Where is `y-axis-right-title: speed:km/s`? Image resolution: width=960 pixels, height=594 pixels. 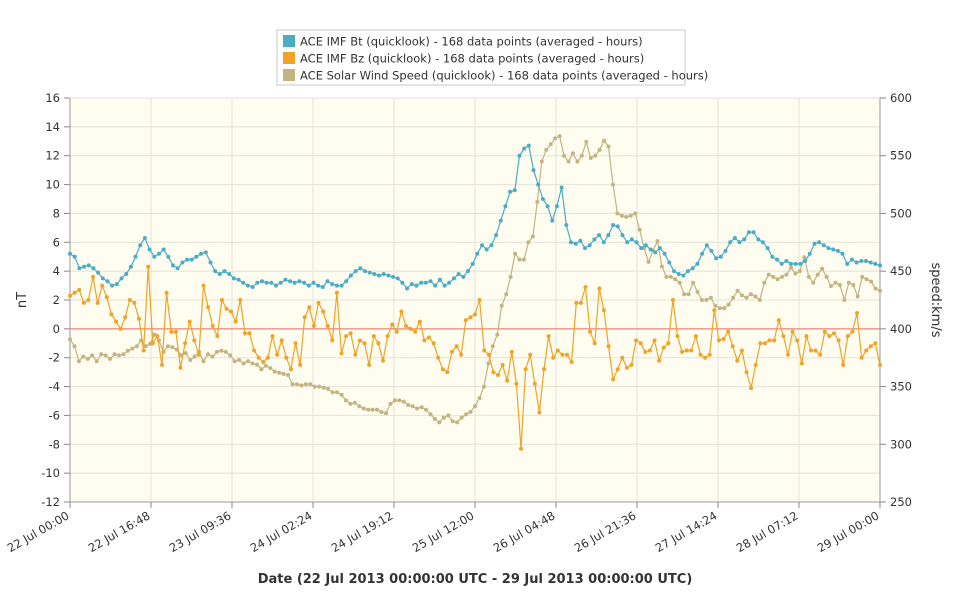 y-axis-right-title: speed:km/s is located at coordinates (935, 300).